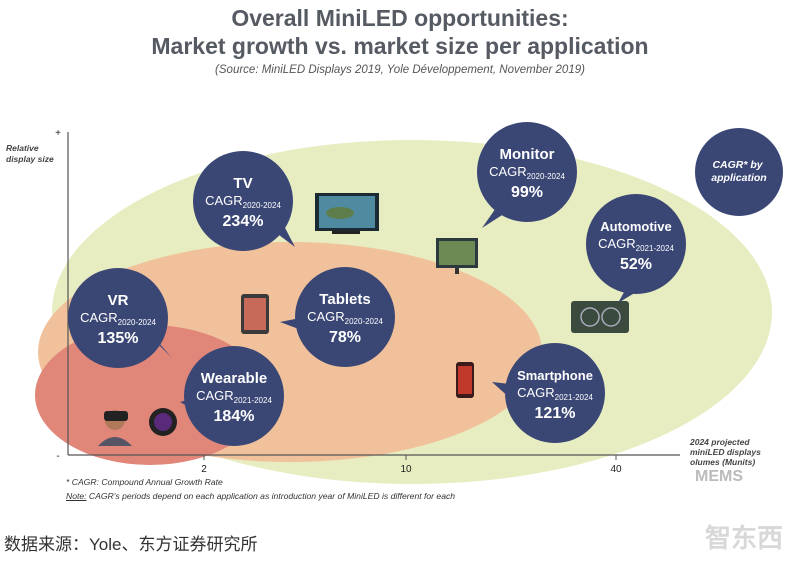 Image resolution: width=800 pixels, height=564 pixels. I want to click on bubble-smartphone-cagr-label: CAGR2021-2024, so click(555, 393).